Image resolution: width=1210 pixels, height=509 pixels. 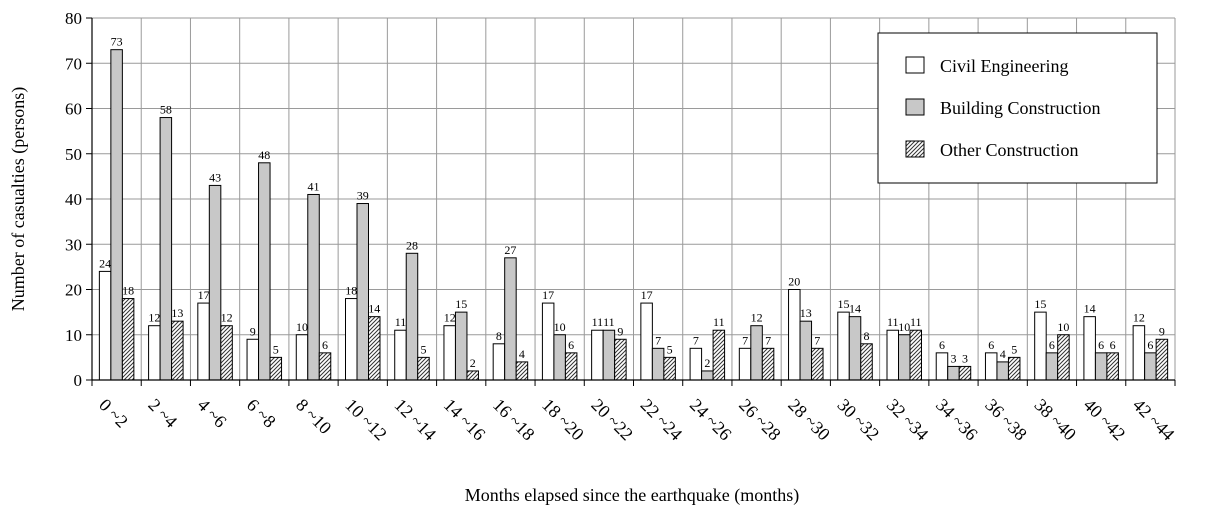 What do you see at coordinates (416, 420) in the screenshot?
I see `x-tick-label: 12 ~14` at bounding box center [416, 420].